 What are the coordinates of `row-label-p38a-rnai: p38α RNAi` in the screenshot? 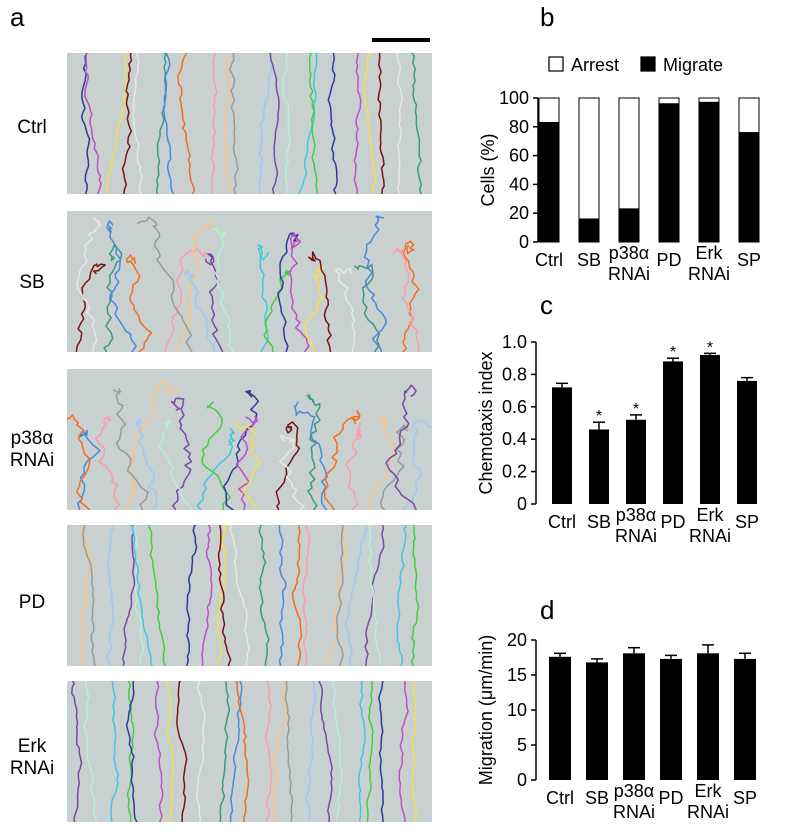 It's located at (32, 449).